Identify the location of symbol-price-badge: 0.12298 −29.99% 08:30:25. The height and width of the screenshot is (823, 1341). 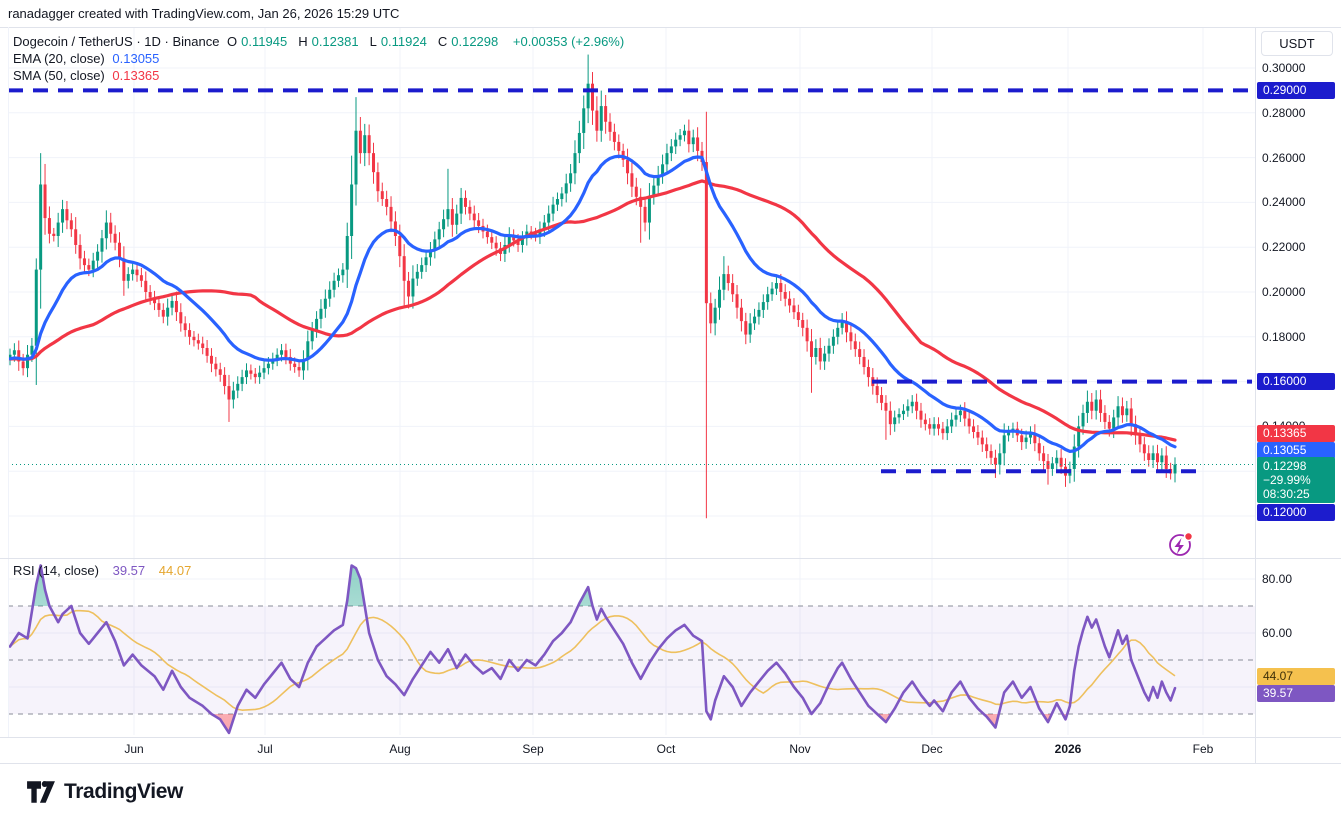
(1296, 480).